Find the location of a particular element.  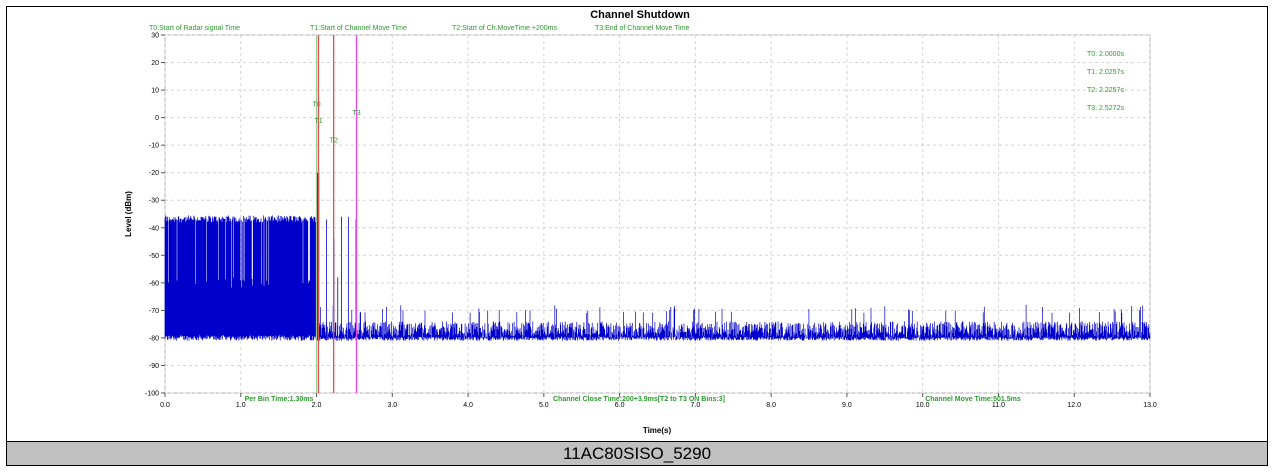

y-tick-label: 30 is located at coordinates (155, 36).